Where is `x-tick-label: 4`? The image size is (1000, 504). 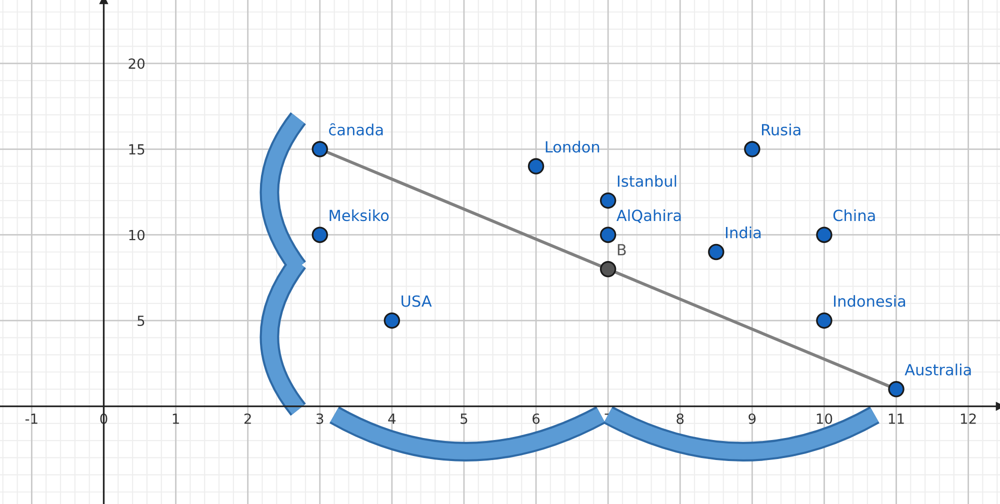 x-tick-label: 4 is located at coordinates (392, 419).